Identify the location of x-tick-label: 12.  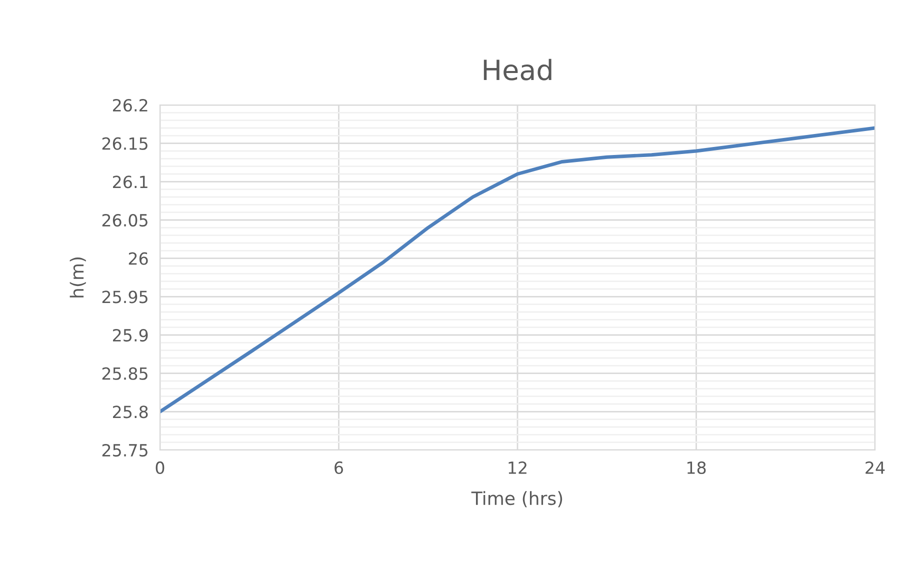
(517, 467).